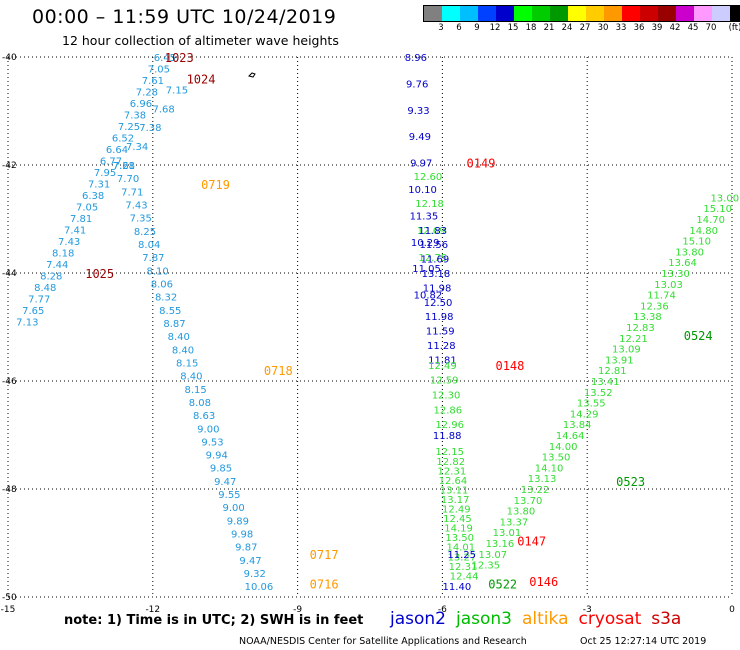 The width and height of the screenshot is (740, 650). I want to click on swh-value: 7.35, so click(141, 219).